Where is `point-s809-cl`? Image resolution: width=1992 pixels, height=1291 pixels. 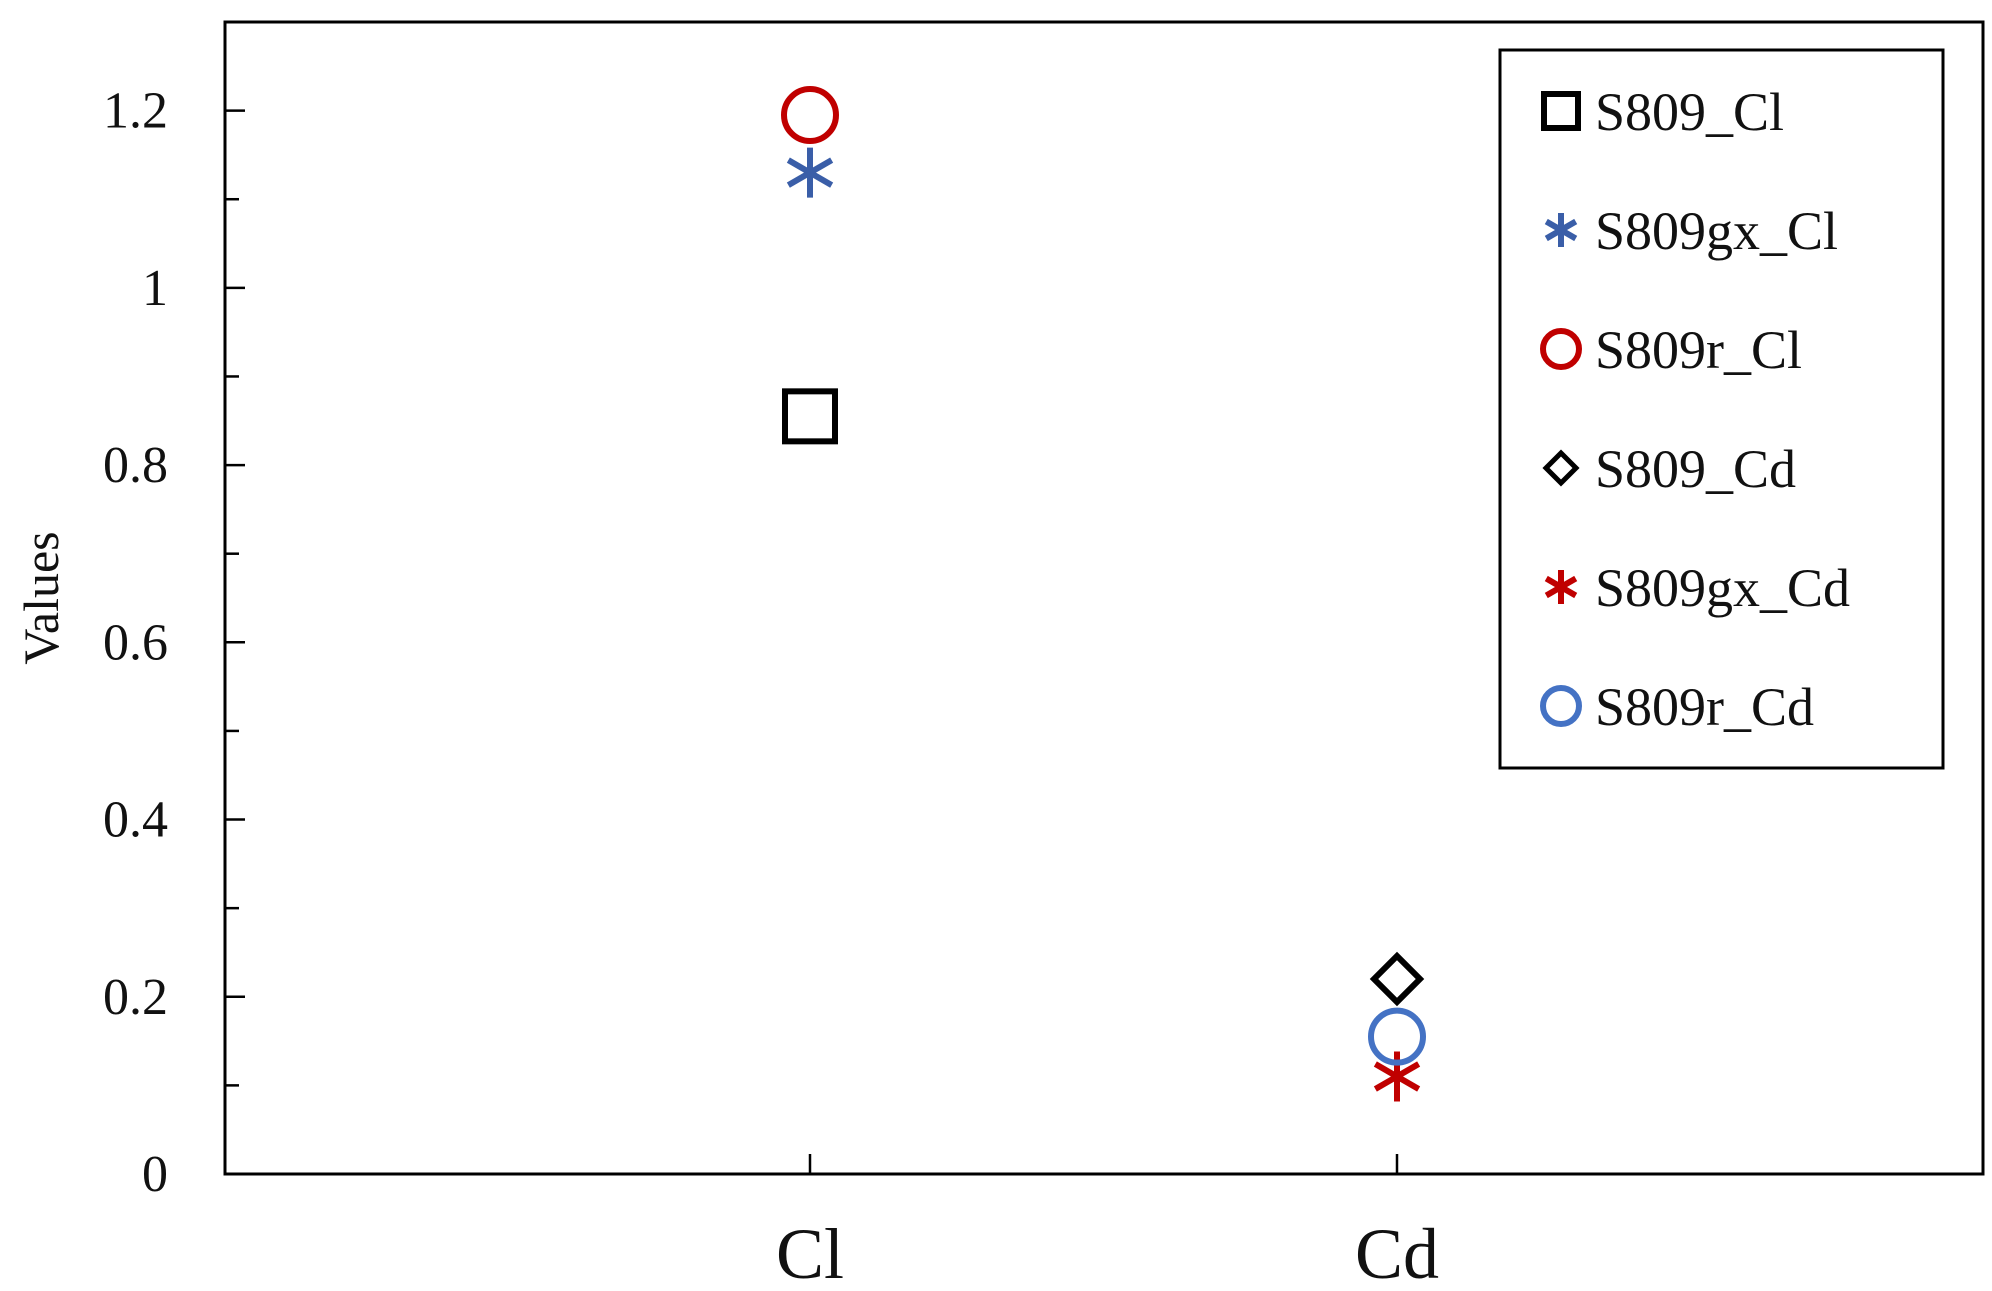
point-s809-cl is located at coordinates (810, 416).